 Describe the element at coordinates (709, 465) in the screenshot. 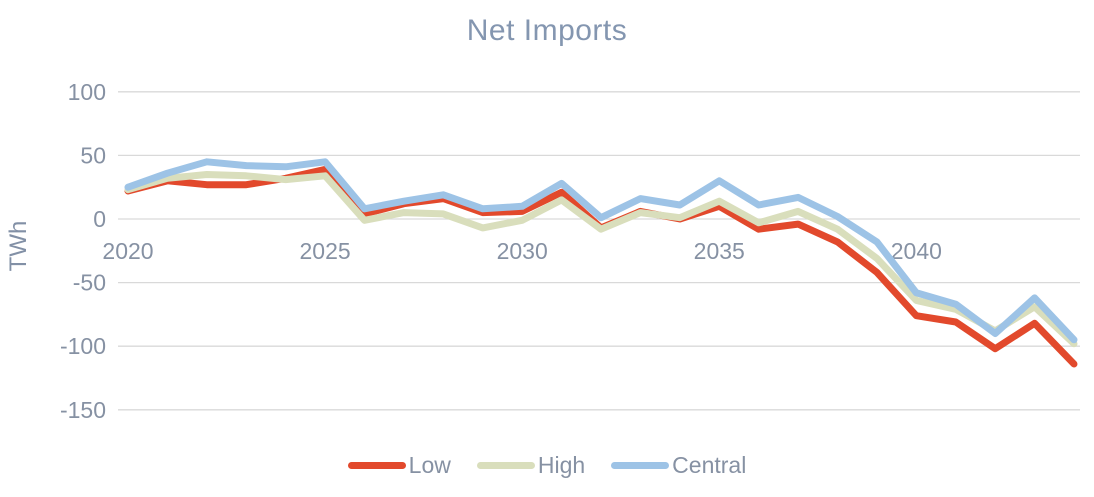

I see `legend-label-central: Central` at that location.